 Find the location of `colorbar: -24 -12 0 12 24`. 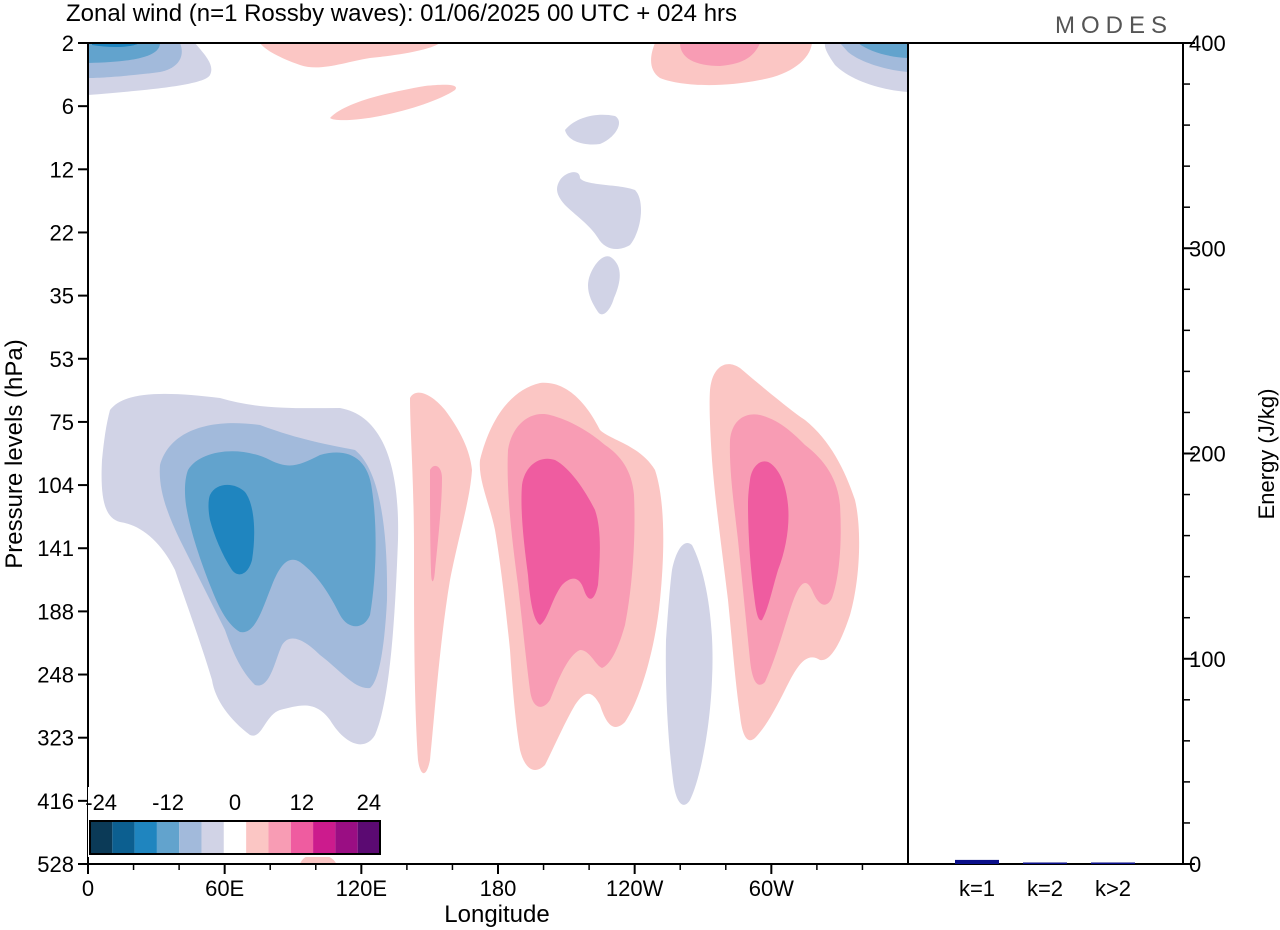

colorbar: -24 -12 0 12 24 is located at coordinates (233, 822).